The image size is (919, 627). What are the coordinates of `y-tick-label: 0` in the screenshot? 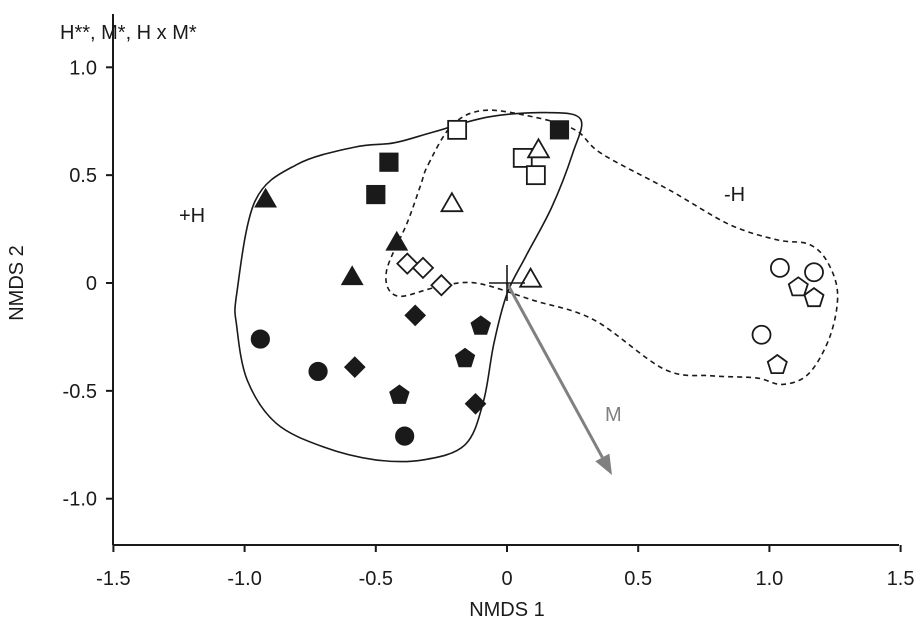 It's located at (91, 284).